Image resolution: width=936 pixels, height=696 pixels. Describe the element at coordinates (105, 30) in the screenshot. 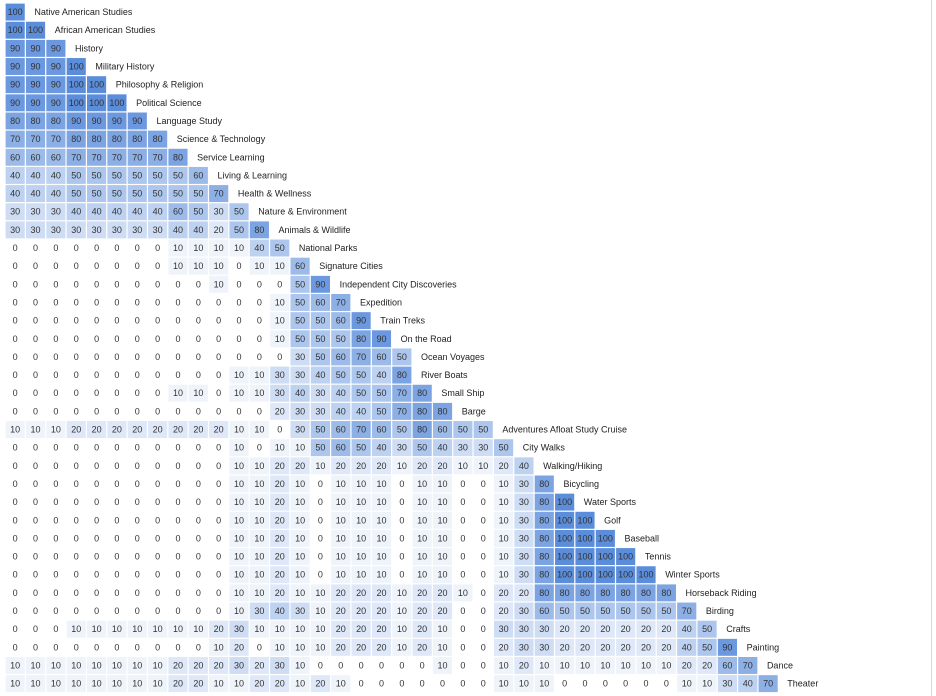

I see `row-label: African American Studies` at that location.